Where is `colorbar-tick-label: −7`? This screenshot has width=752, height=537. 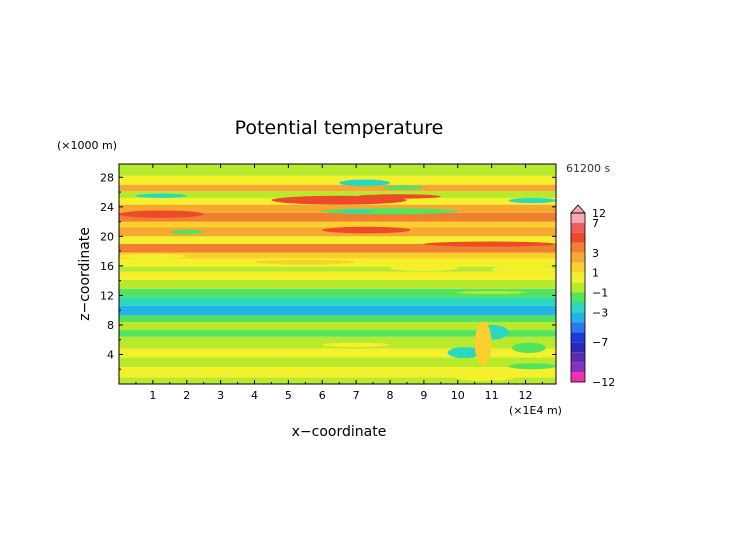 colorbar-tick-label: −7 is located at coordinates (600, 342).